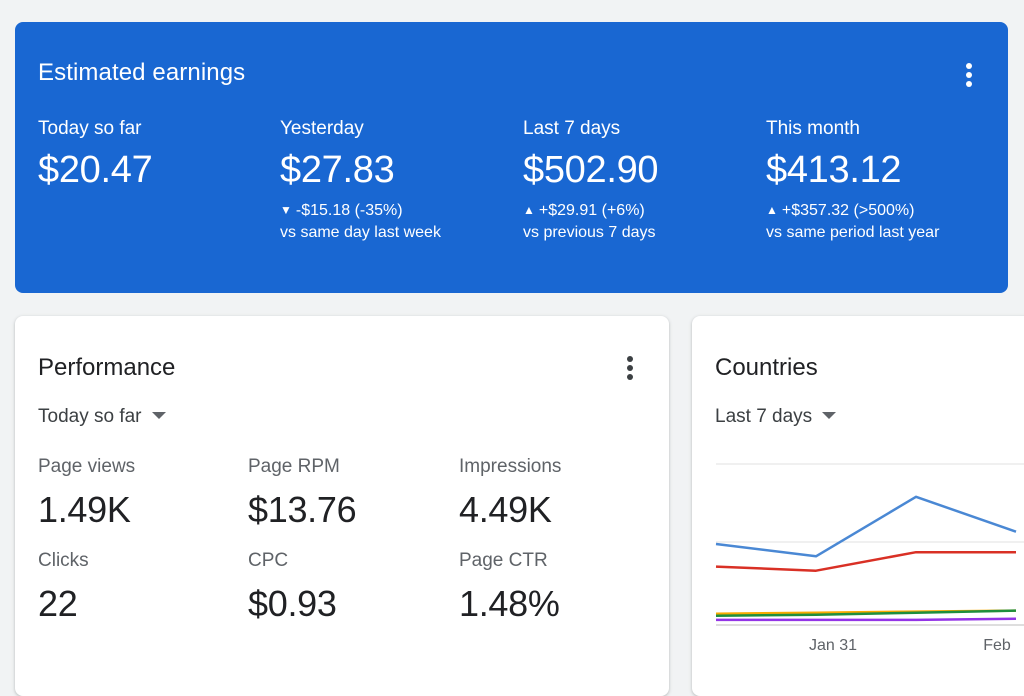  I want to click on countries-line-chart: Jan 31 Feb, so click(869, 558).